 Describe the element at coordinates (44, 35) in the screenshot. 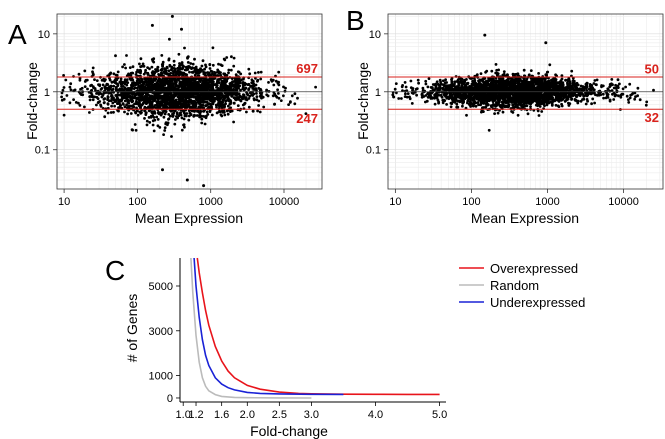

I see `panel-a-y-tick-label: 10` at that location.